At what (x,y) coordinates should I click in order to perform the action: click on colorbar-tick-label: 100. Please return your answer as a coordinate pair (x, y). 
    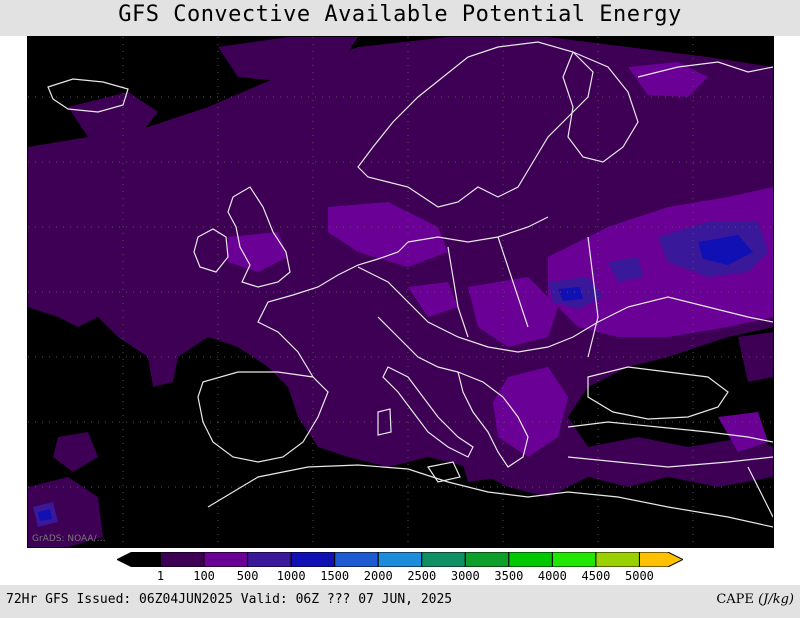
    Looking at the image, I should click on (204, 576).